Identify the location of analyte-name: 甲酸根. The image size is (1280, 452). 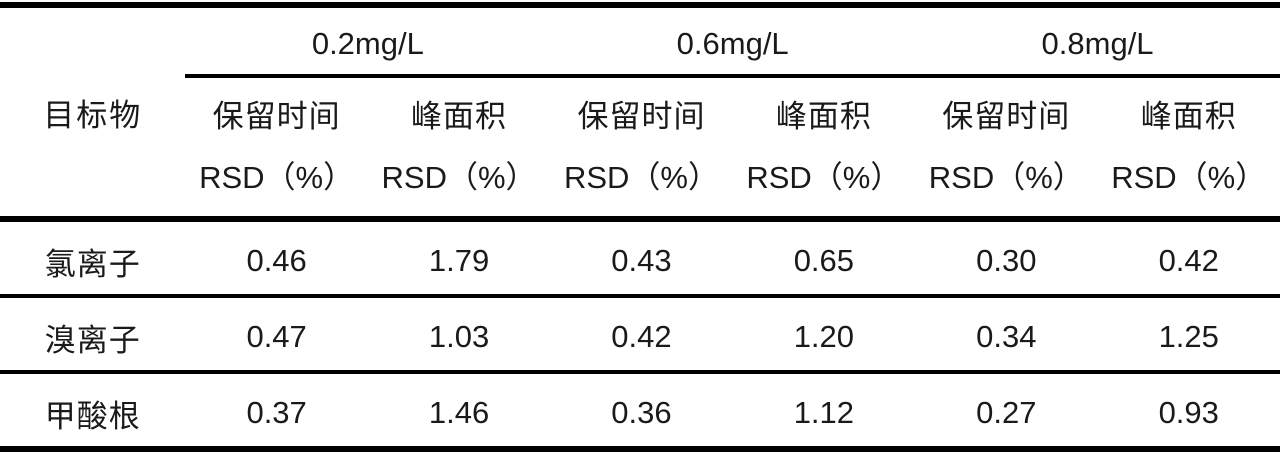
(93, 412).